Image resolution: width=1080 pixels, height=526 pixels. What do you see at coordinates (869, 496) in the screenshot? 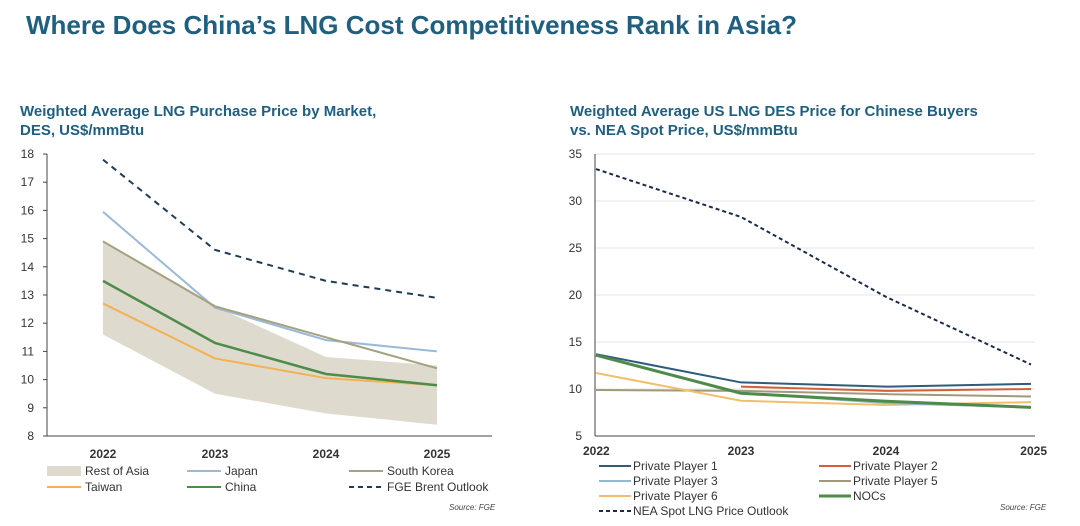
I see `legend-label-nocs: NOCs` at bounding box center [869, 496].